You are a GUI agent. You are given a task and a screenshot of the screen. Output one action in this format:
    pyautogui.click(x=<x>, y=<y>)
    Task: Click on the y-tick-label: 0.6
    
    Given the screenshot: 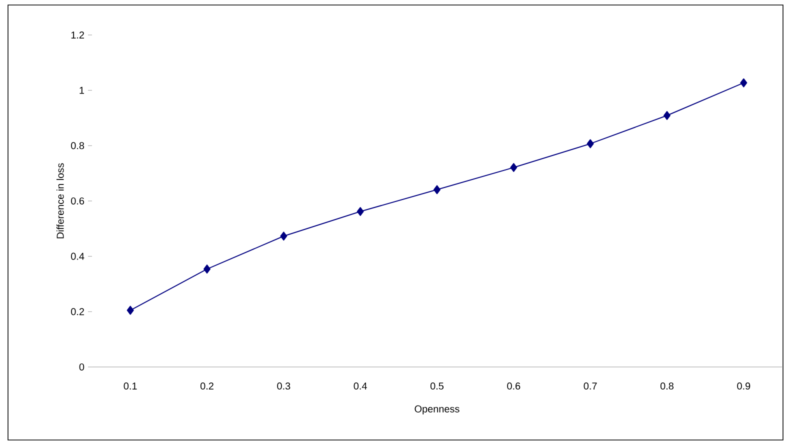 What is the action you would take?
    pyautogui.click(x=77, y=201)
    